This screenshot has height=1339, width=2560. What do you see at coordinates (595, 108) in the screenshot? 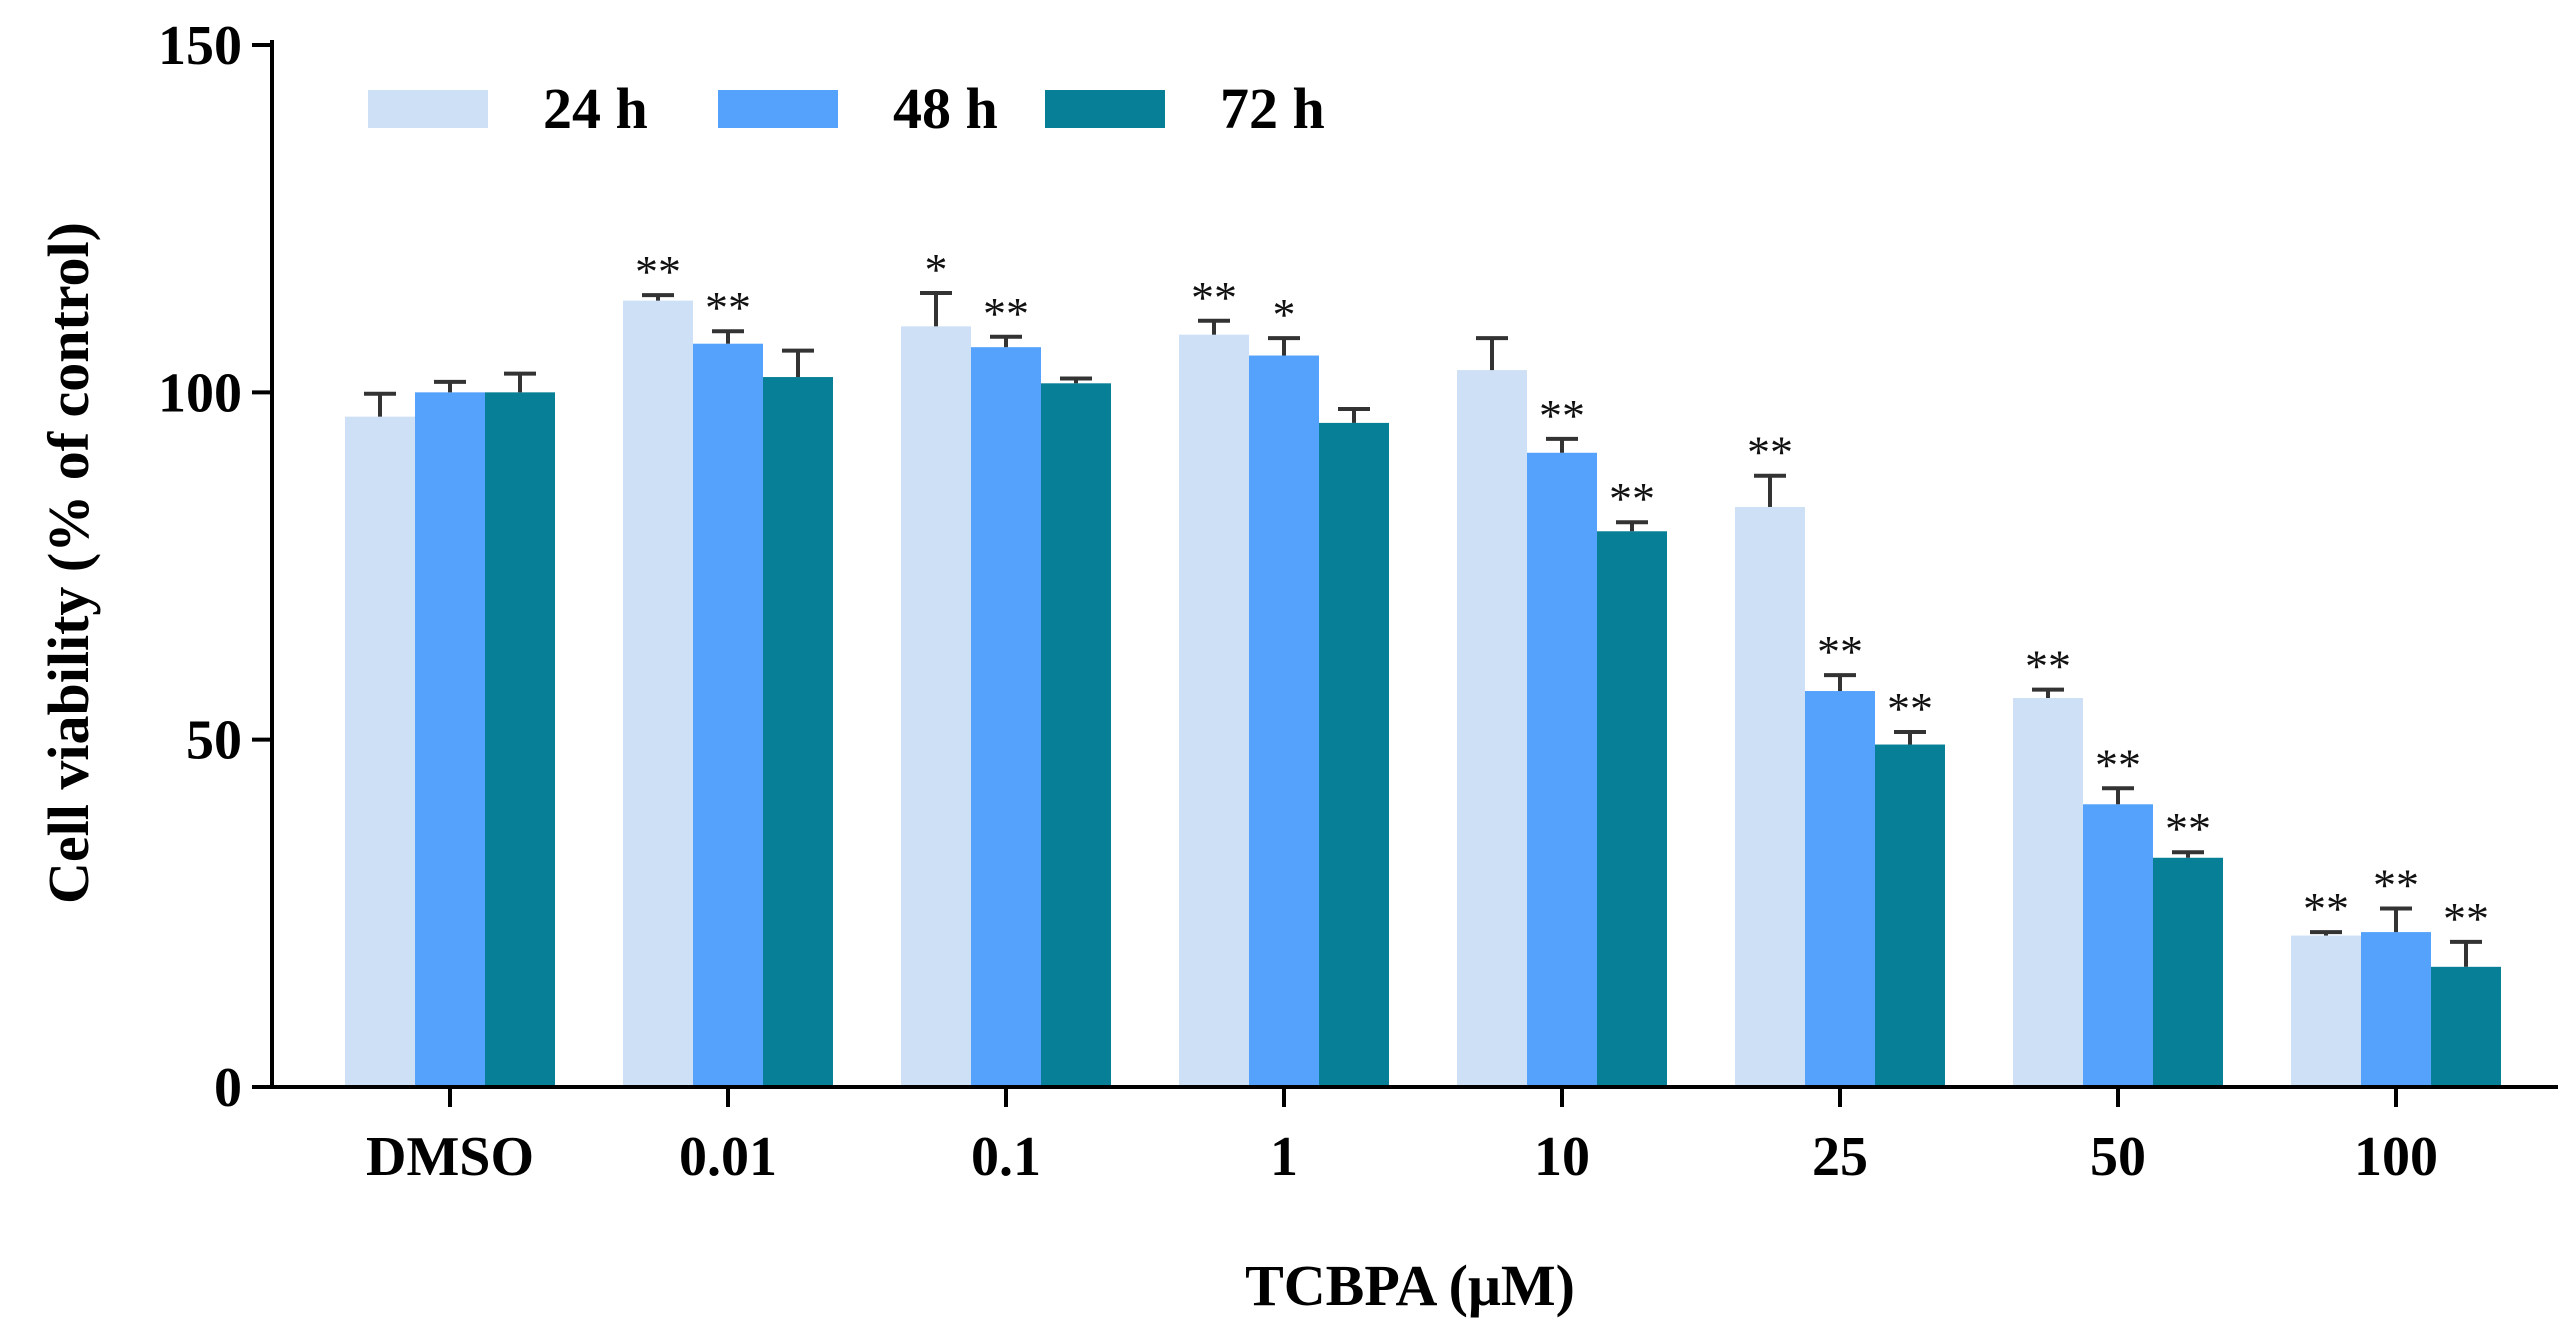
I see `legend-label: 24 h` at bounding box center [595, 108].